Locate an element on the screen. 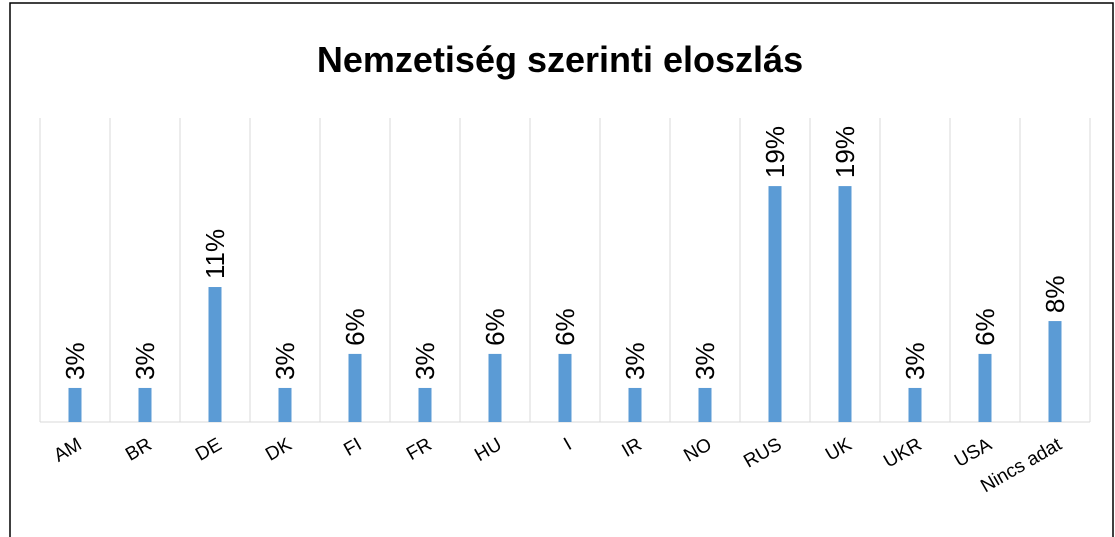 Image resolution: width=1115 pixels, height=537 pixels. x-tick-label: UKR is located at coordinates (902, 453).